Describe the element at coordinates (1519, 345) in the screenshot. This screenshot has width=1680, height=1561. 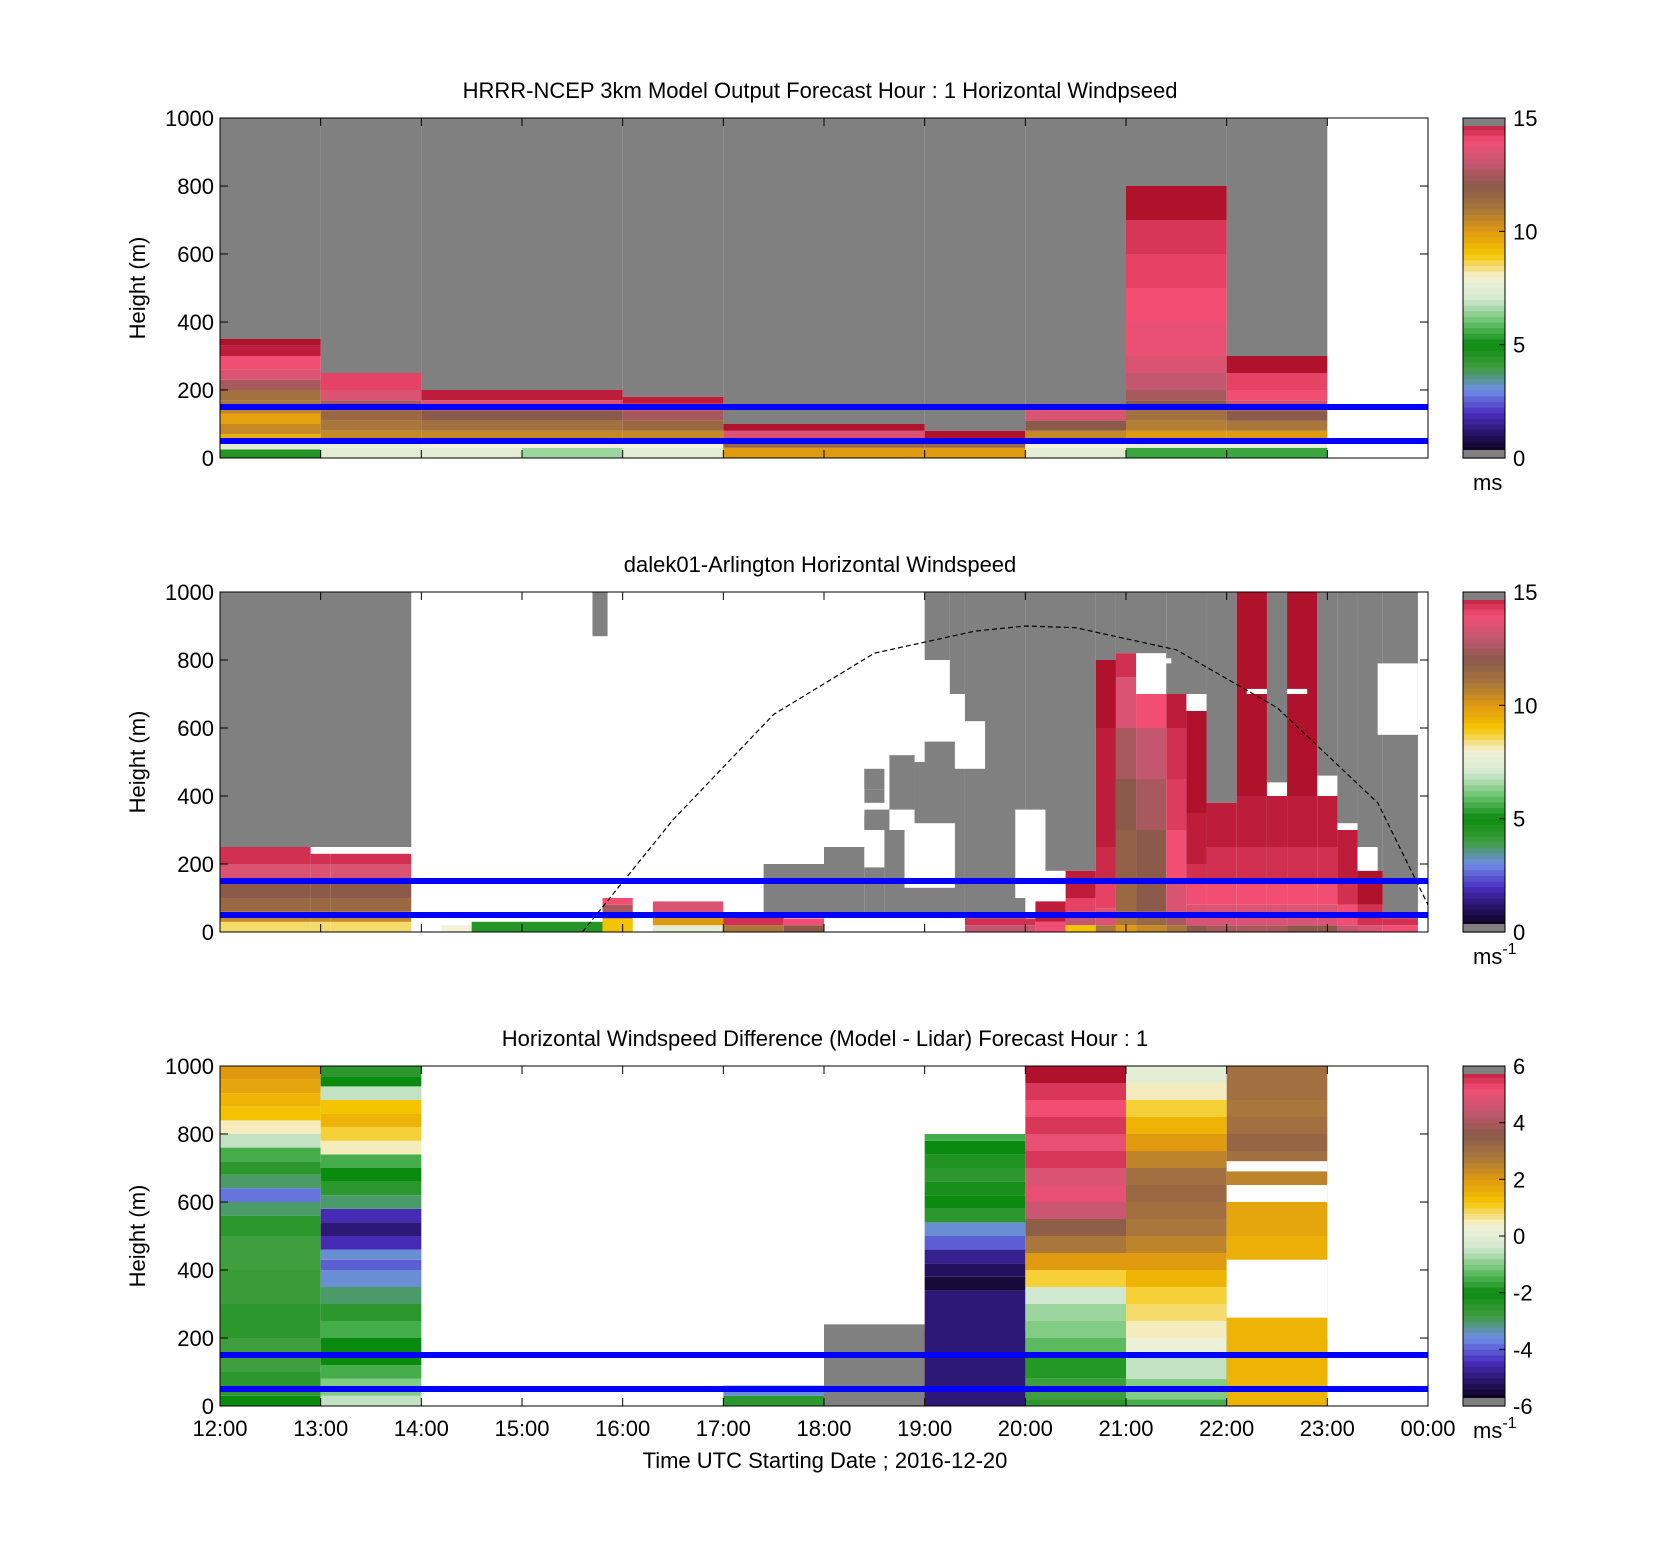
I see `colorbar-tick-label: 5` at that location.